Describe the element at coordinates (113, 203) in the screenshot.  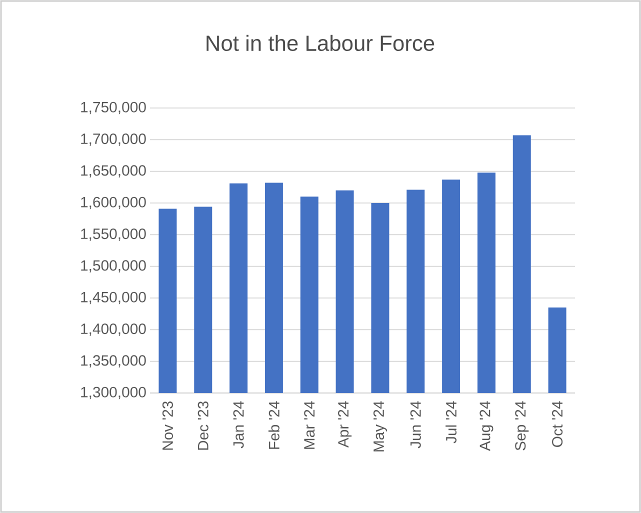
I see `y-tick-label: 1,600,000` at that location.